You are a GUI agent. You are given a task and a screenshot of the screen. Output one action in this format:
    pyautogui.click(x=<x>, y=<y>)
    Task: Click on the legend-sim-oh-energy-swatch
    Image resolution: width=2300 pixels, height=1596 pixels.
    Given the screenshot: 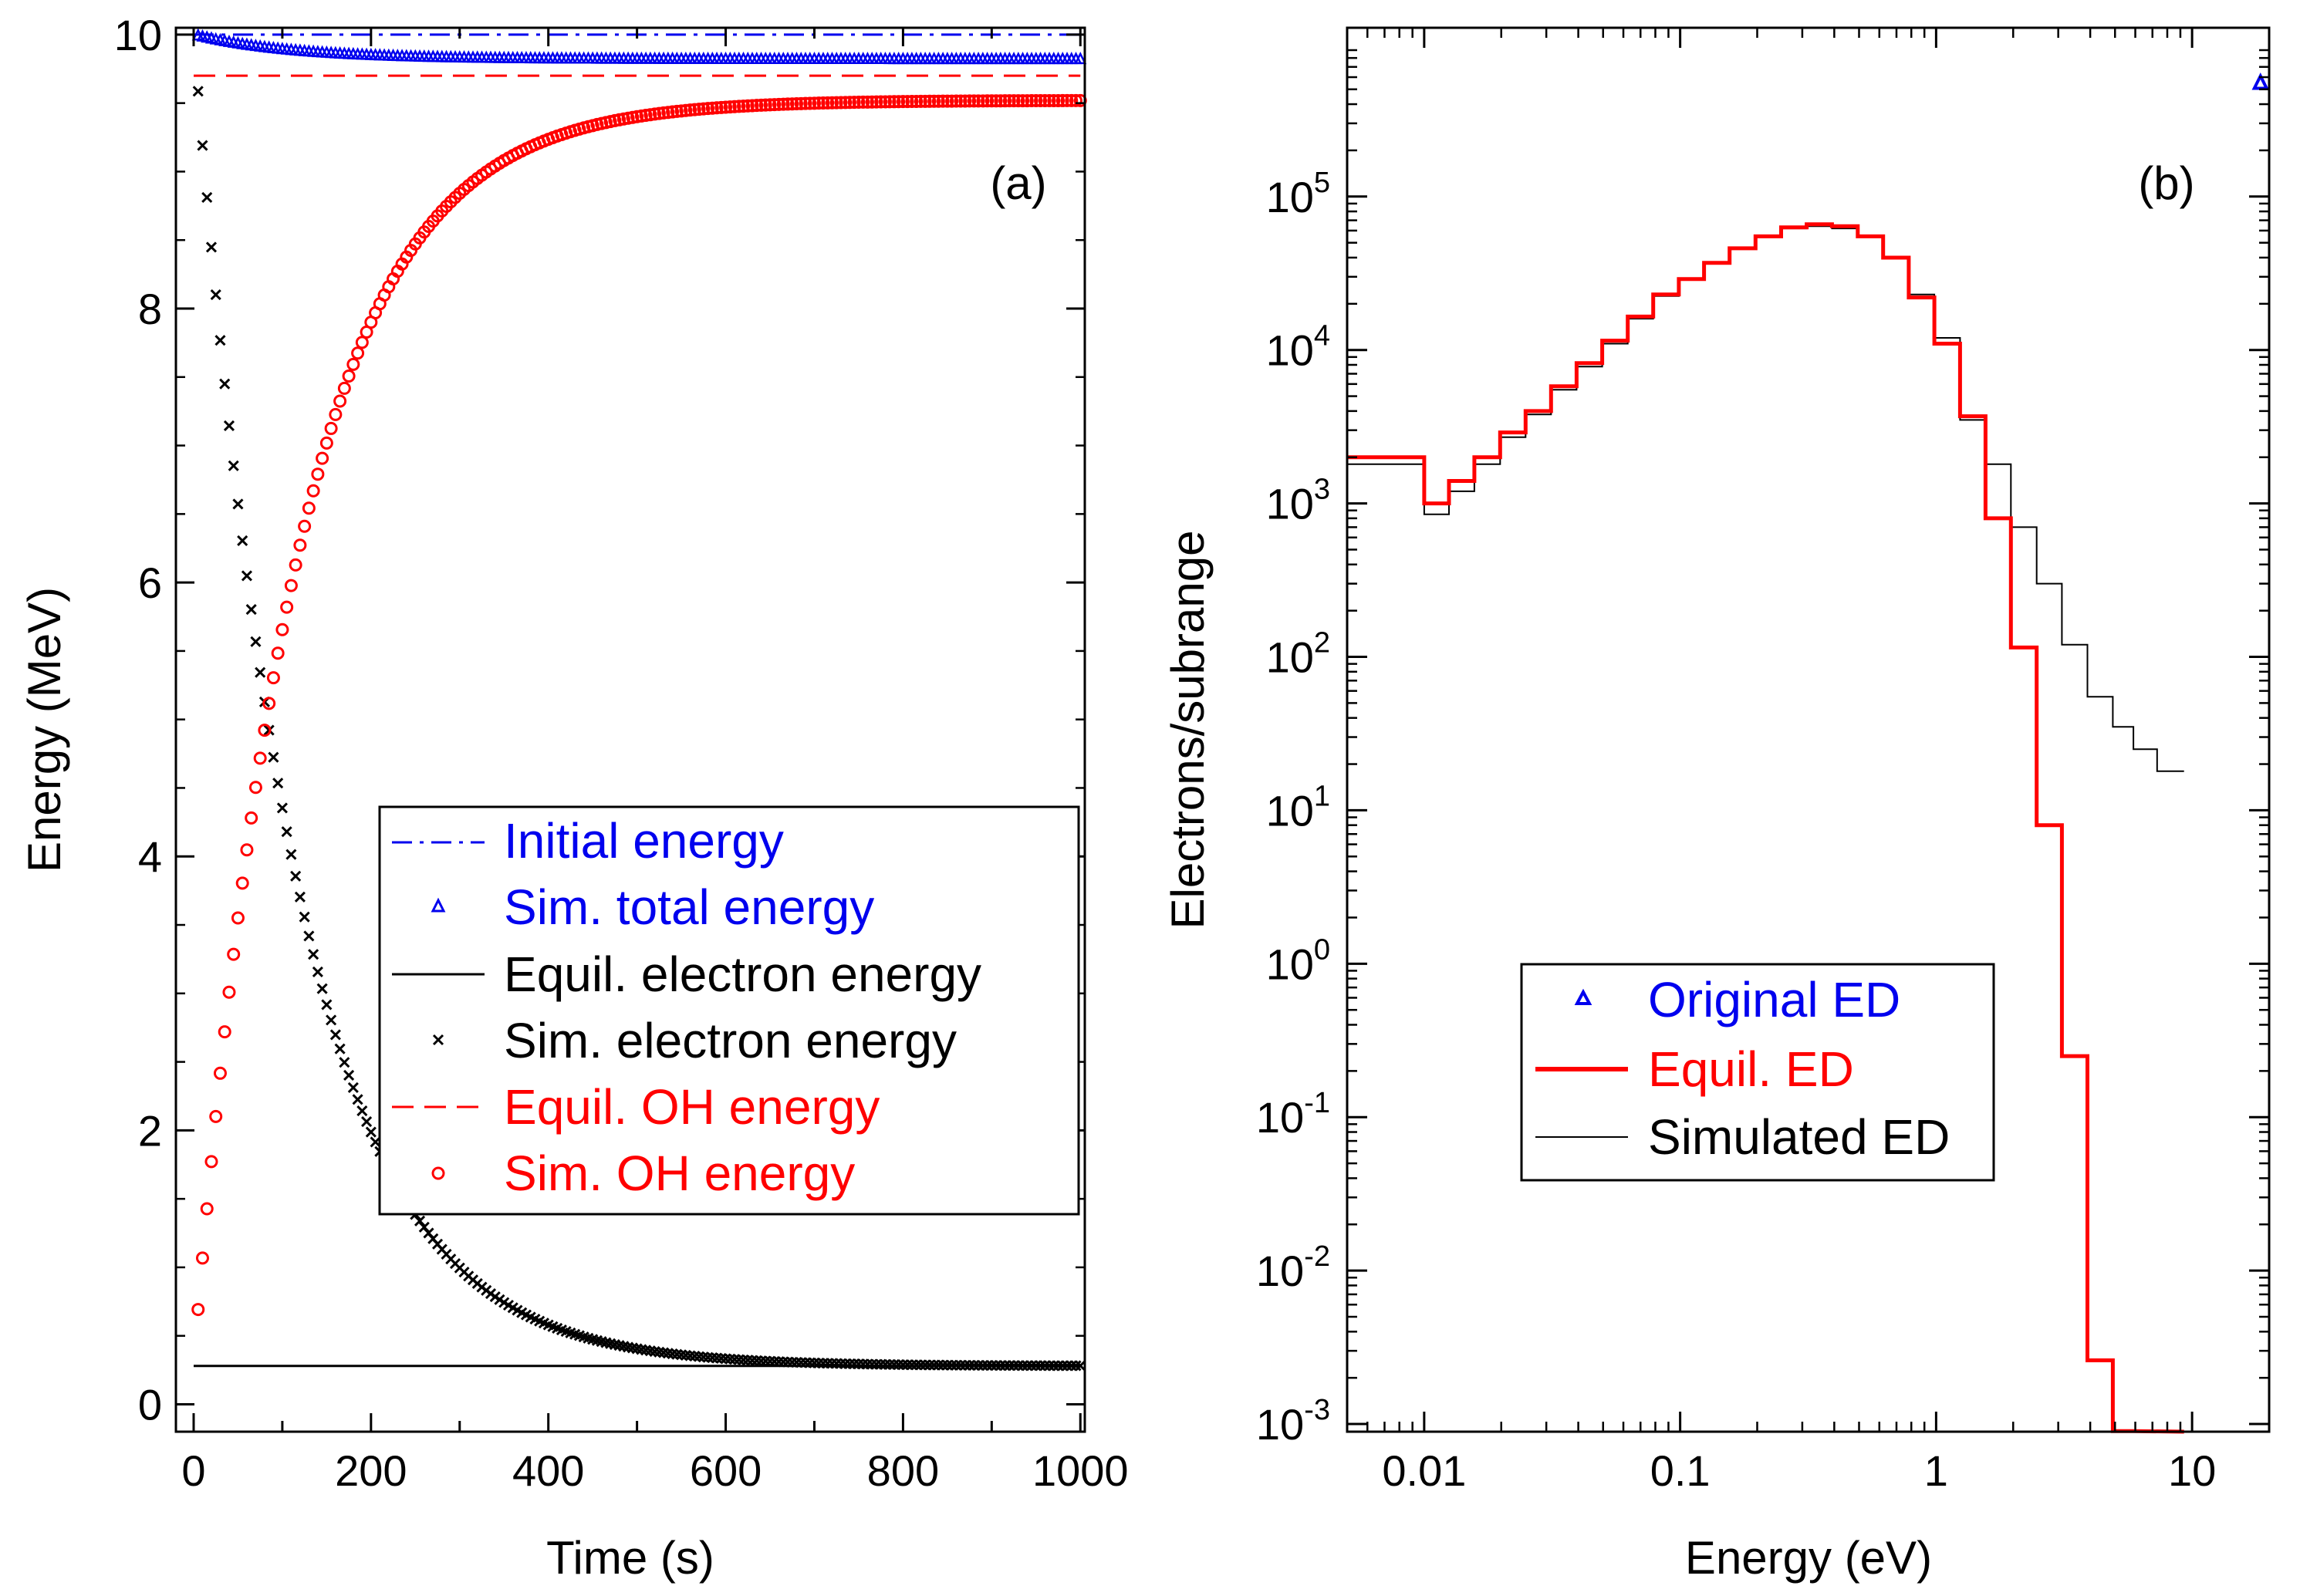 What is the action you would take?
    pyautogui.click(x=438, y=1173)
    